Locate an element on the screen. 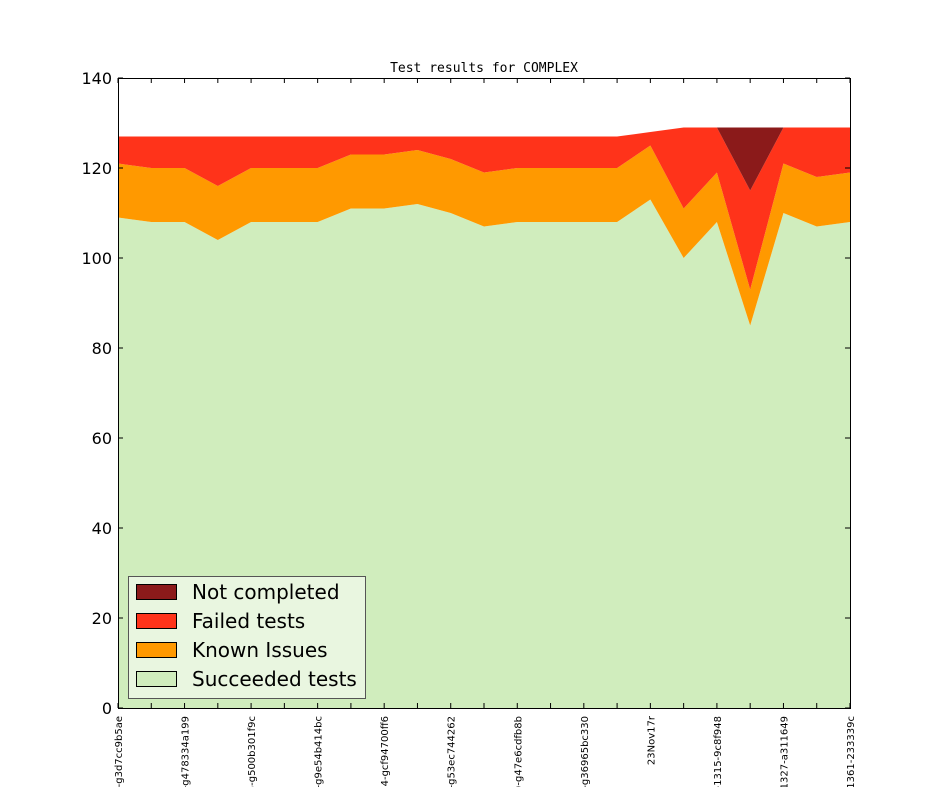  legend-label: Succeeded tests is located at coordinates (274, 679).